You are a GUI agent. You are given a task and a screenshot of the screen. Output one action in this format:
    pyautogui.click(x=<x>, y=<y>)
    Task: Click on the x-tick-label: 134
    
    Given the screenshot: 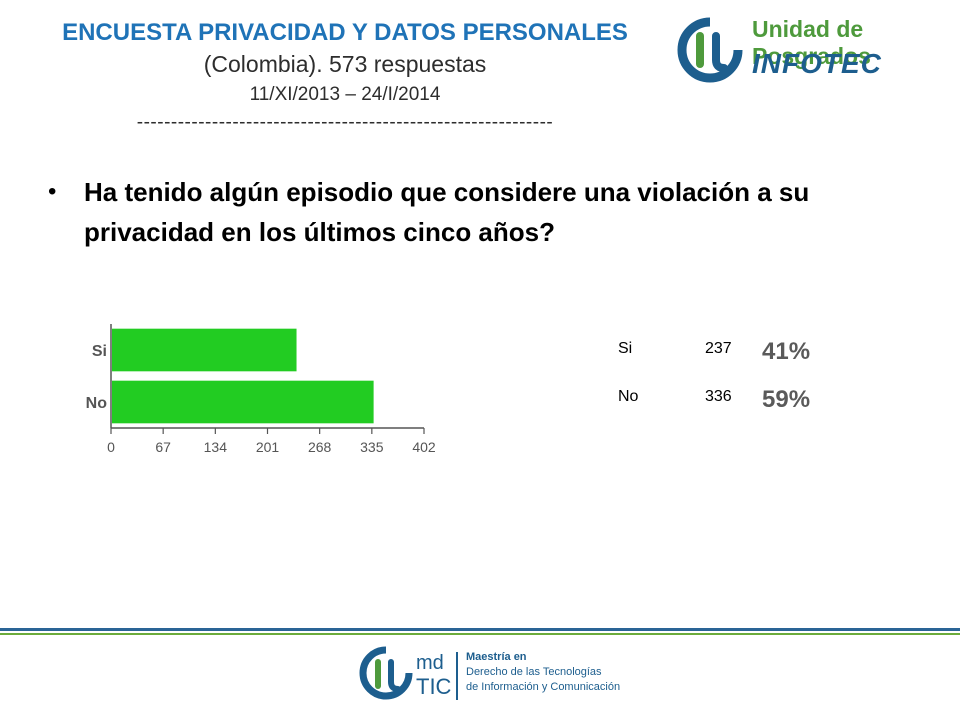 What is the action you would take?
    pyautogui.click(x=216, y=447)
    